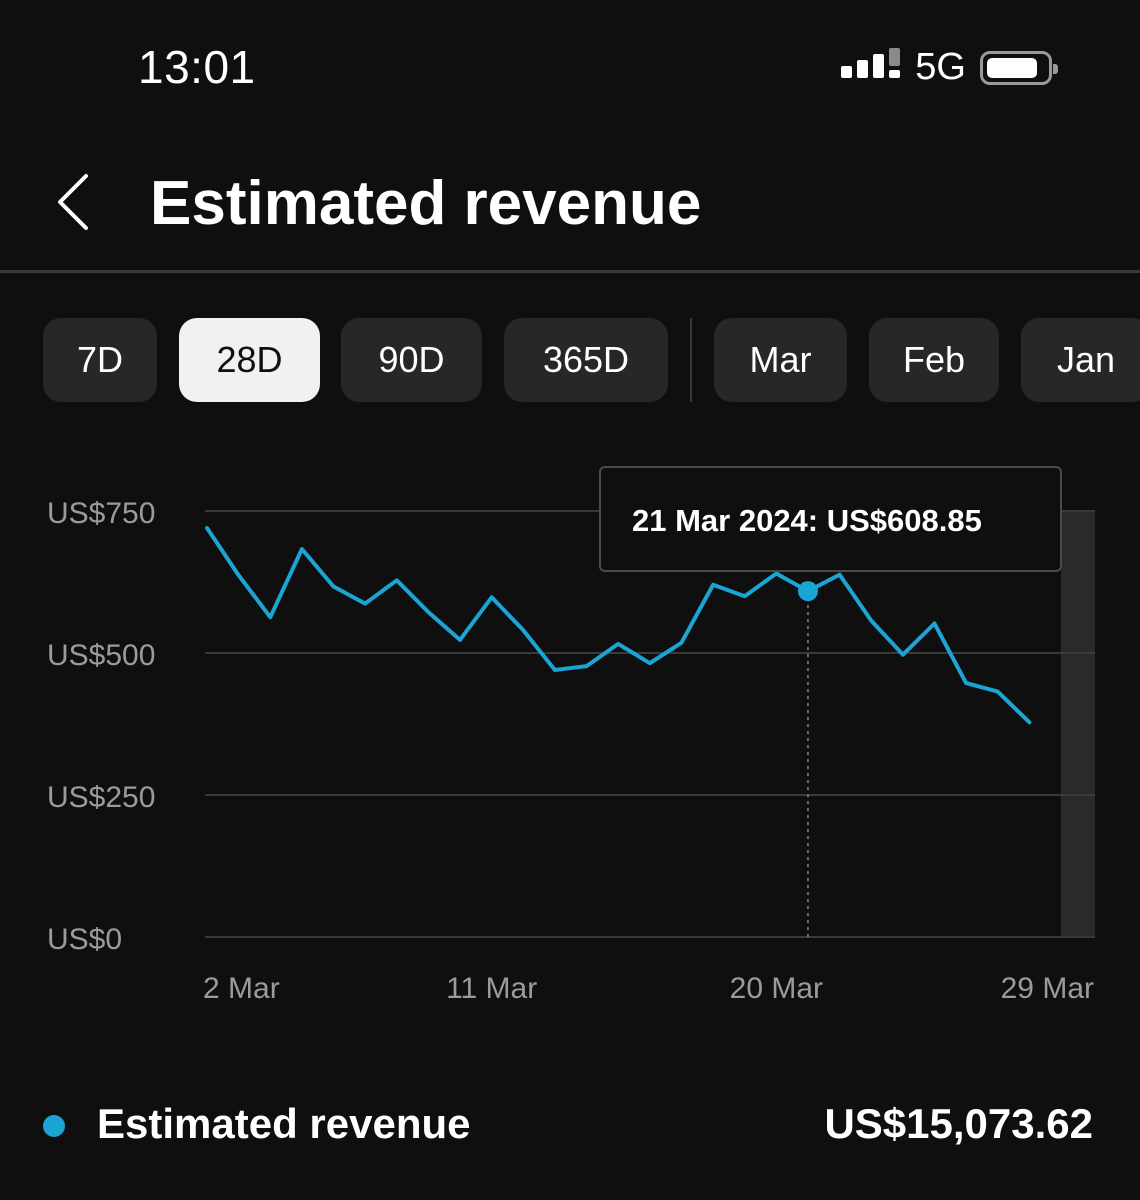 The image size is (1140, 1200). What do you see at coordinates (958, 1123) in the screenshot?
I see `total-revenue-value: US$15,073.62` at bounding box center [958, 1123].